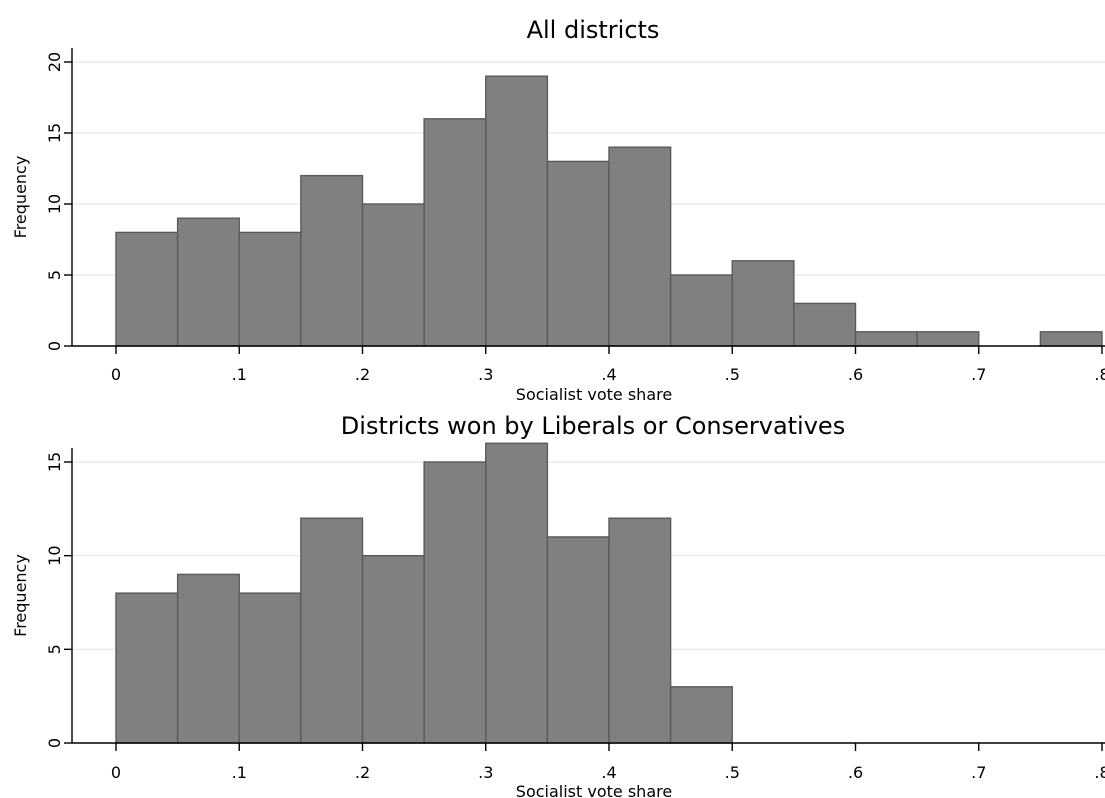 Image resolution: width=1105 pixels, height=798 pixels. I want to click on y-tick-label: 20, so click(54, 62).